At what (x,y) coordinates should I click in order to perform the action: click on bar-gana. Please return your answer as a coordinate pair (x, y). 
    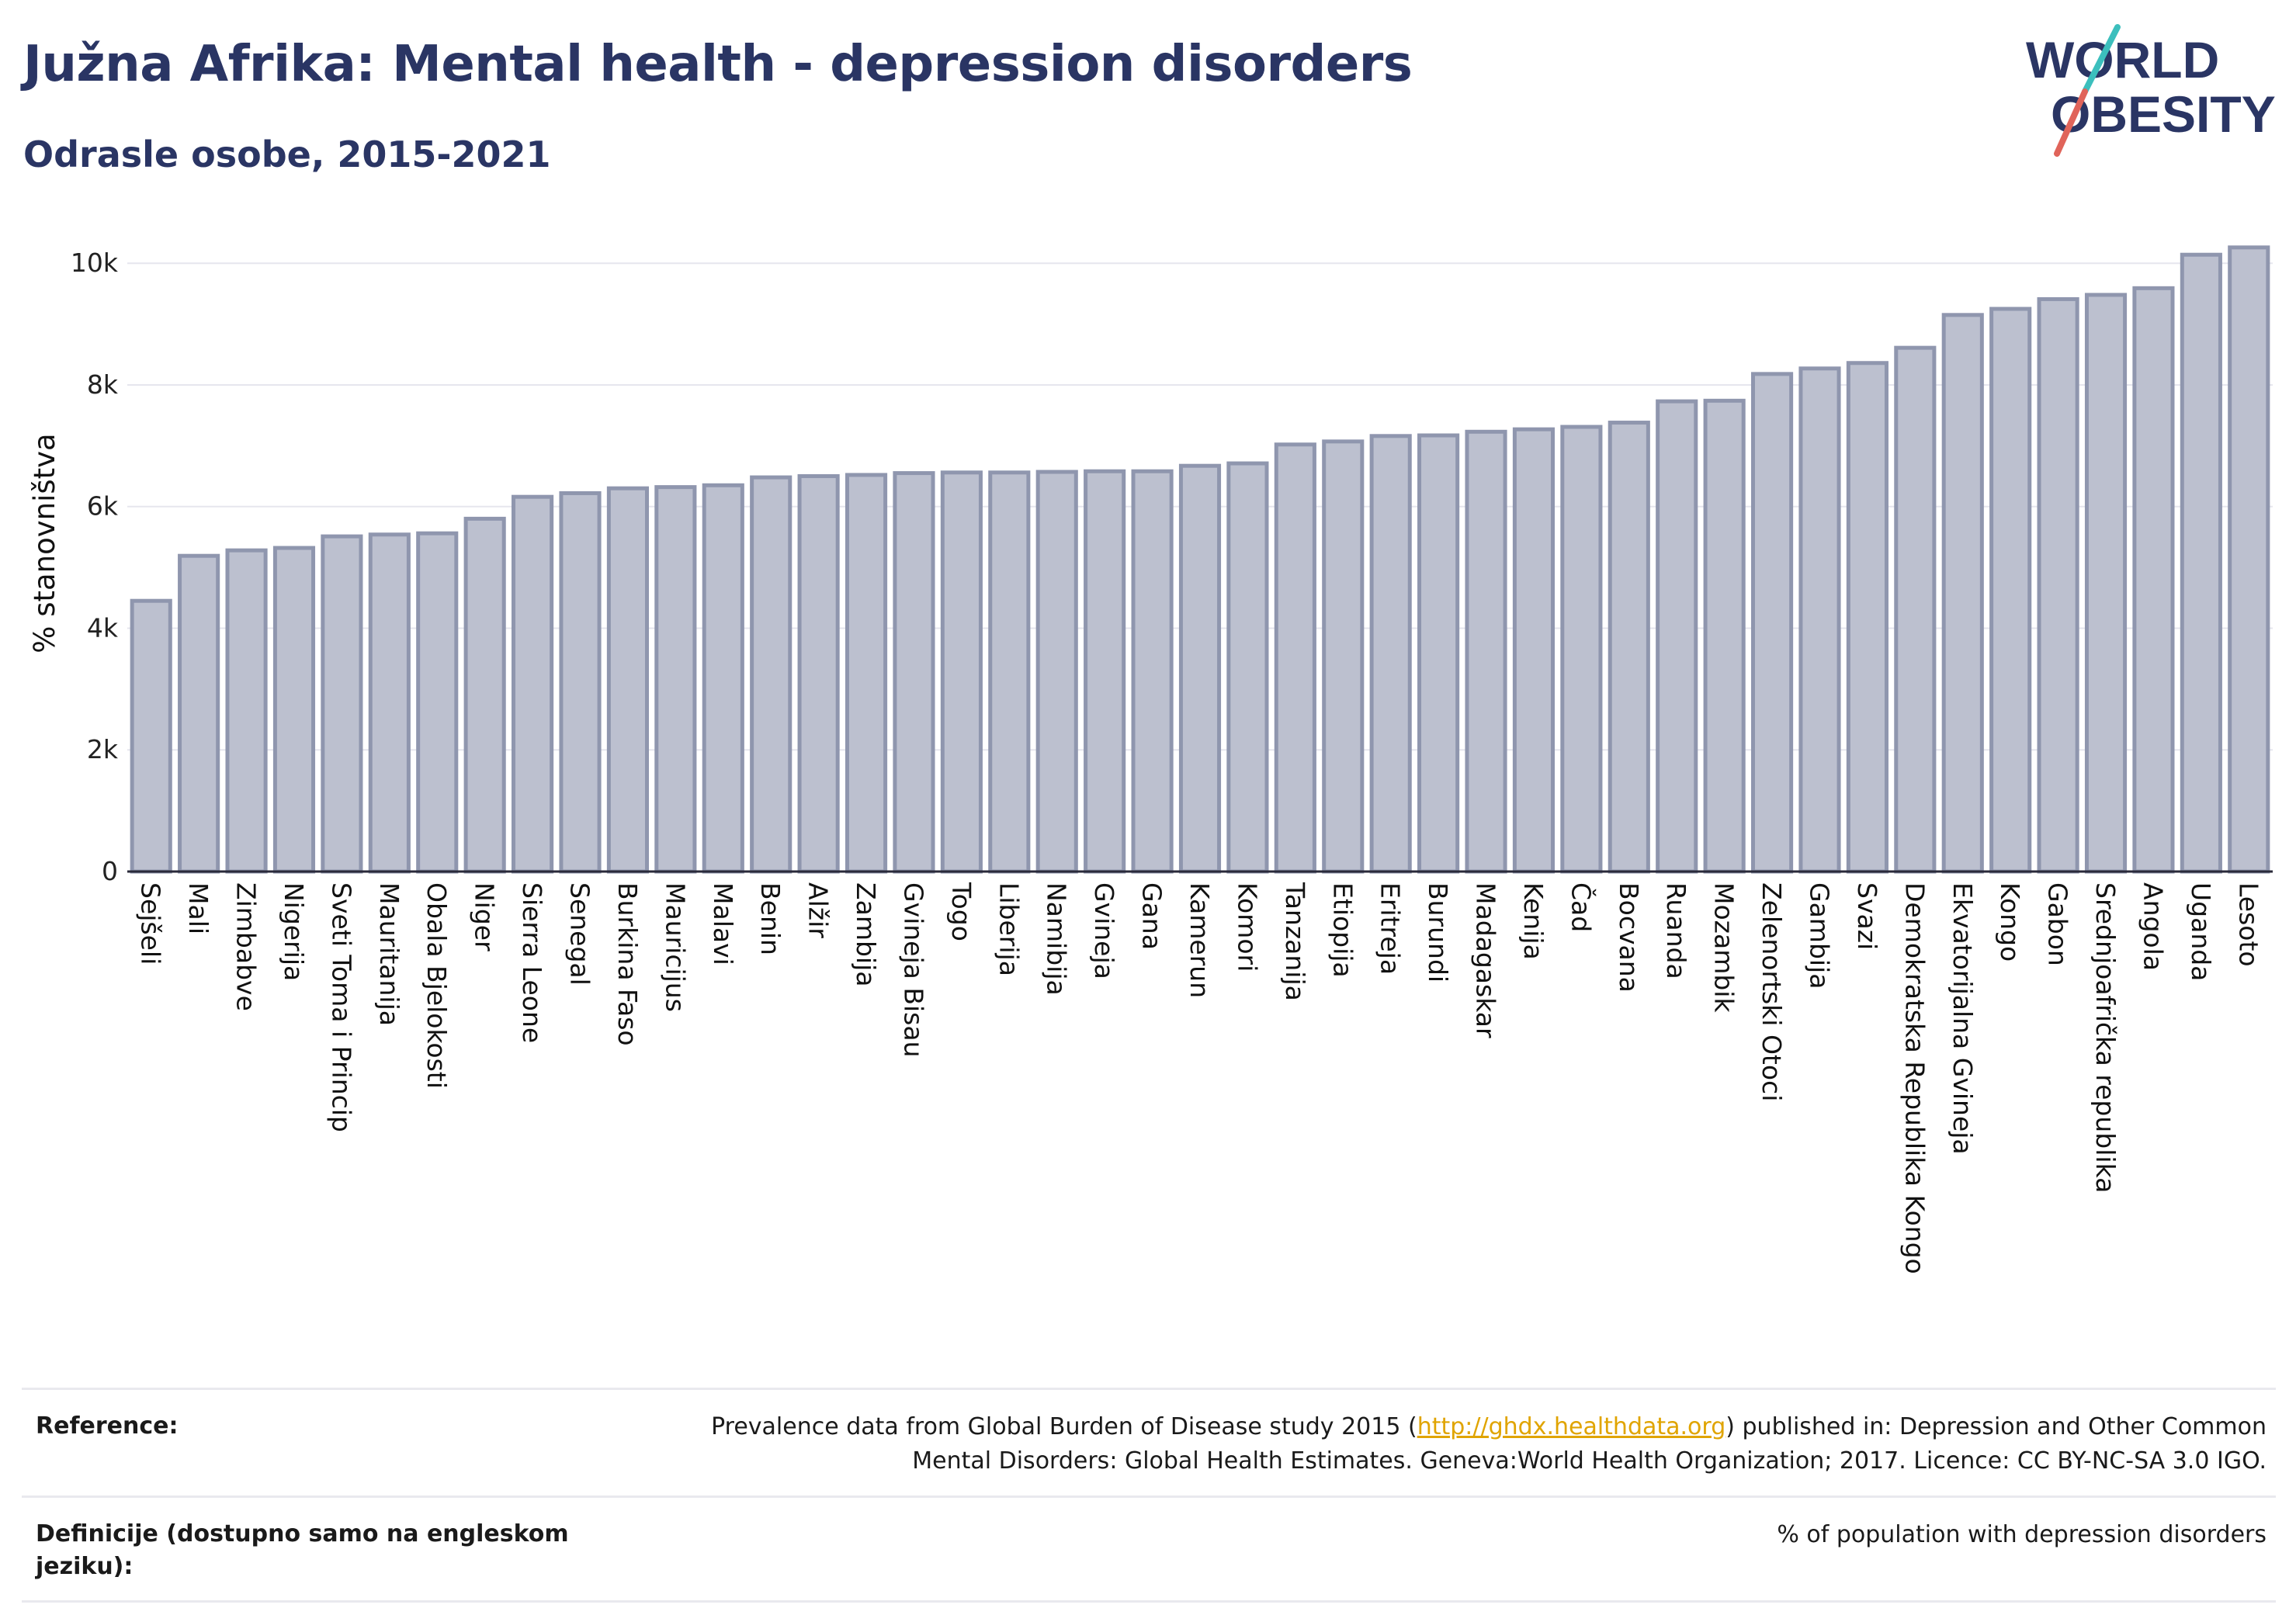
    Looking at the image, I should click on (1152, 671).